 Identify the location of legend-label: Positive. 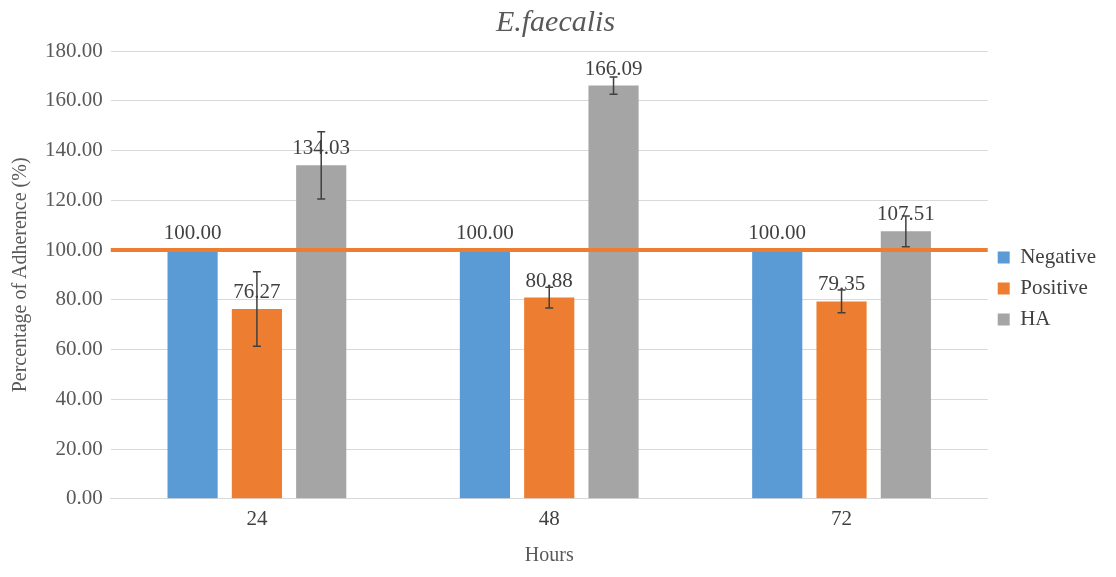
(1054, 287).